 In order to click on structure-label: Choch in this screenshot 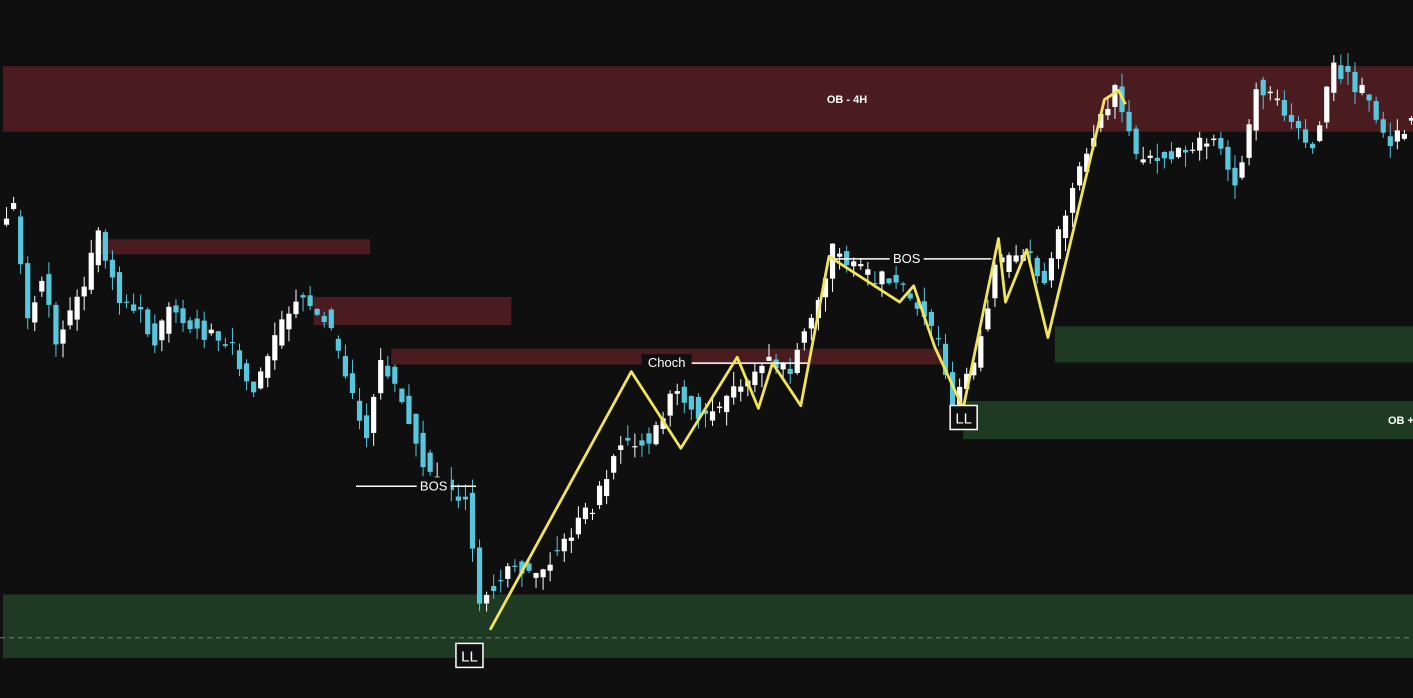, I will do `click(667, 362)`.